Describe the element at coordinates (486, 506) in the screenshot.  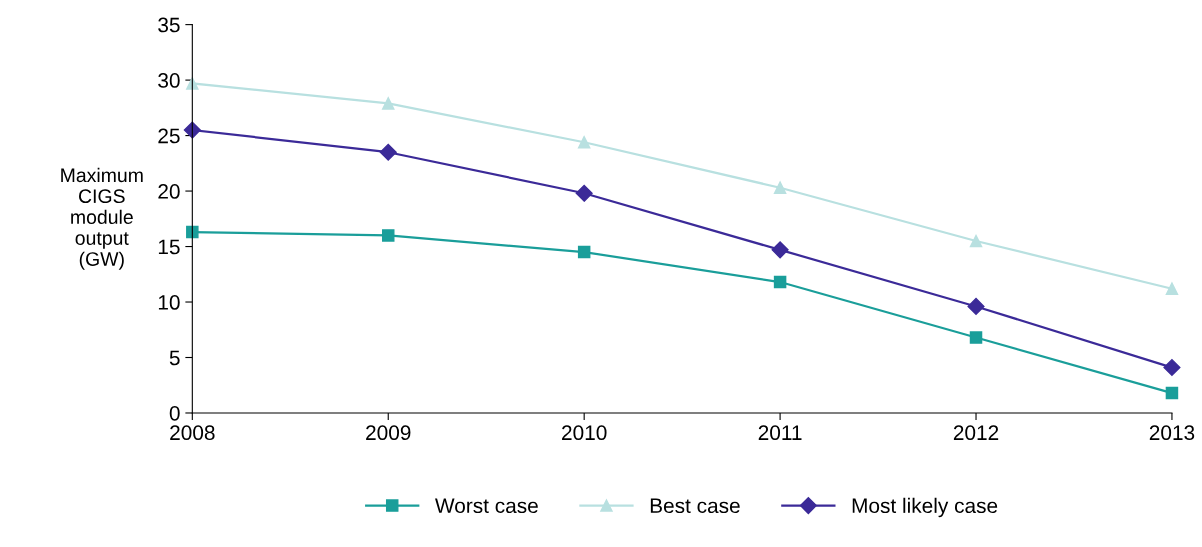
I see `legend-label: Worst case` at that location.